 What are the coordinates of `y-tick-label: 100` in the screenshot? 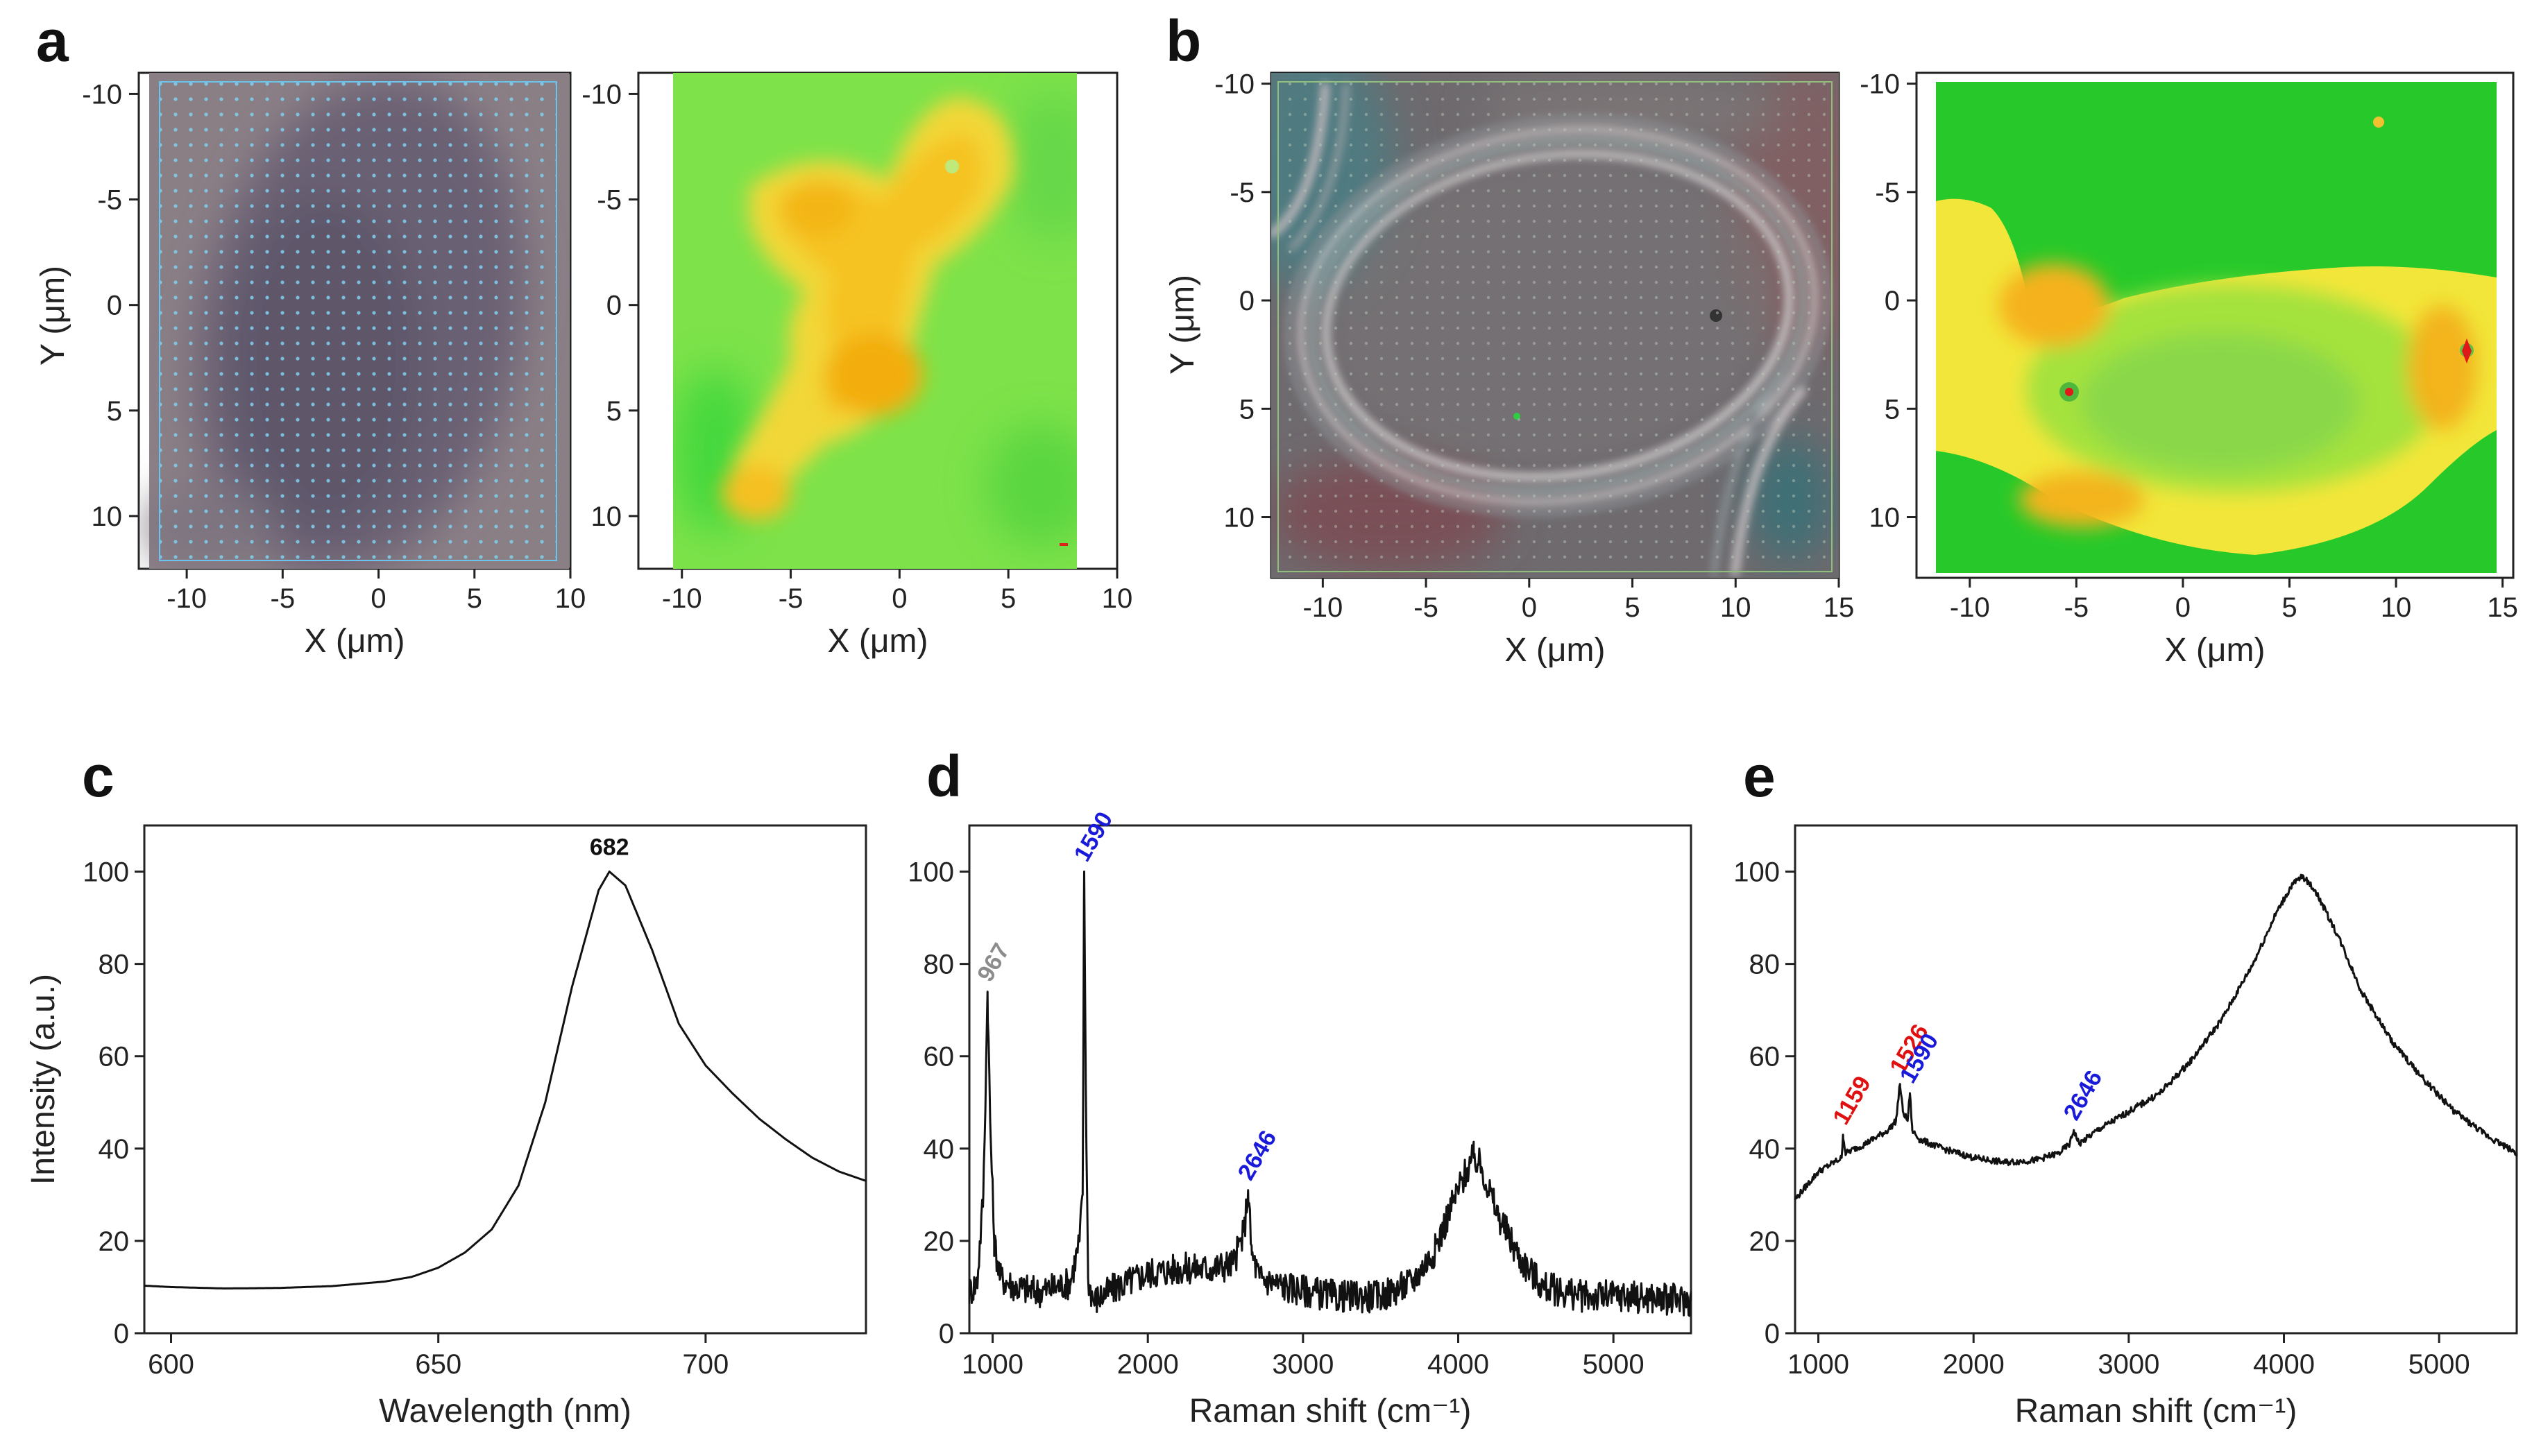 It's located at (1756, 872).